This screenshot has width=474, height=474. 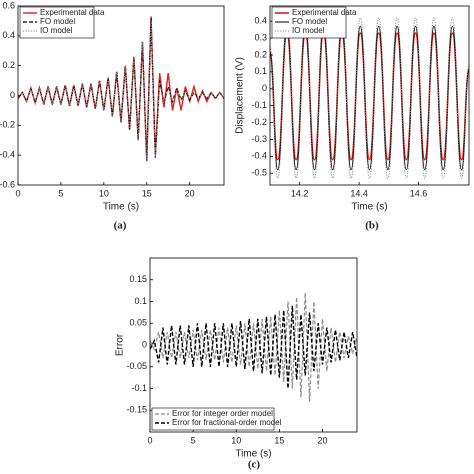 What do you see at coordinates (222, 413) in the screenshot?
I see `legend-label: Error for integer order model` at bounding box center [222, 413].